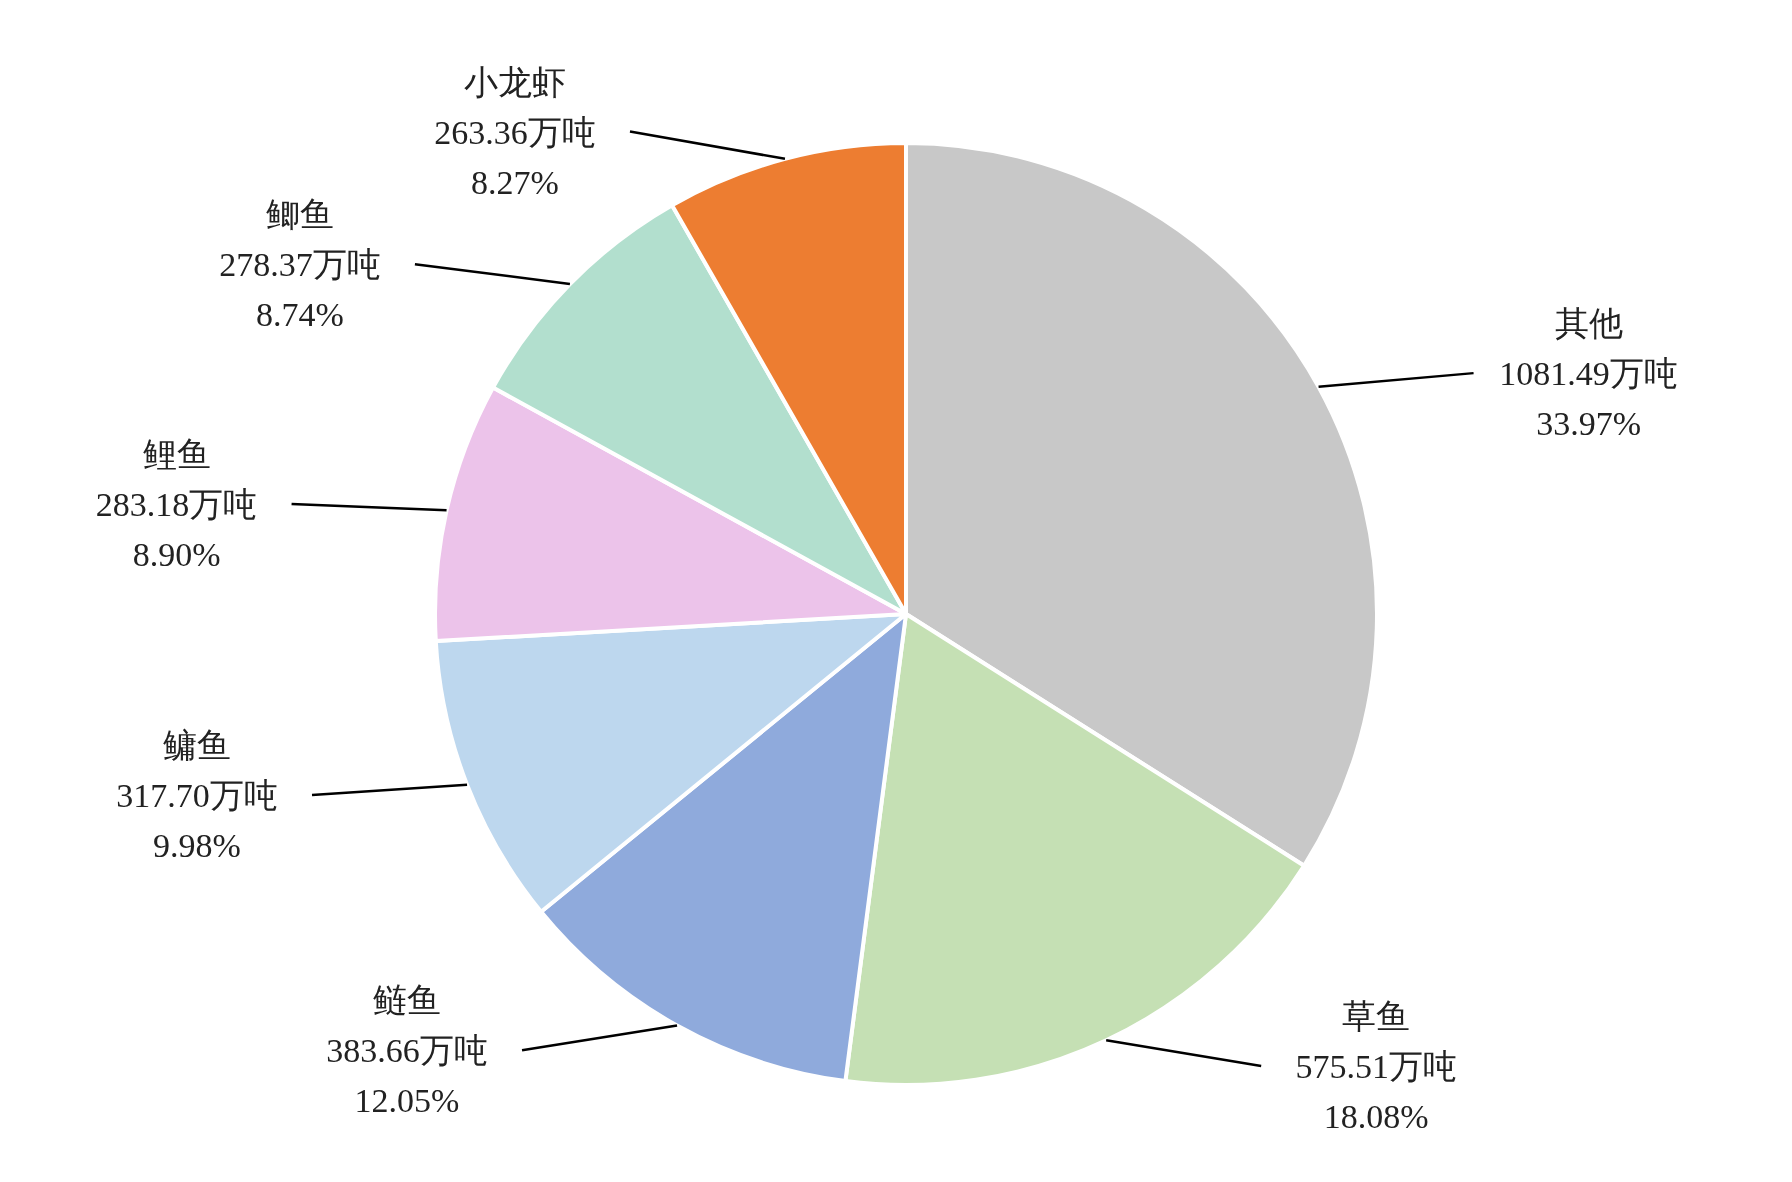 The image size is (1792, 1182). What do you see at coordinates (197, 745) in the screenshot?
I see `slice-label: 鳙鱼` at bounding box center [197, 745].